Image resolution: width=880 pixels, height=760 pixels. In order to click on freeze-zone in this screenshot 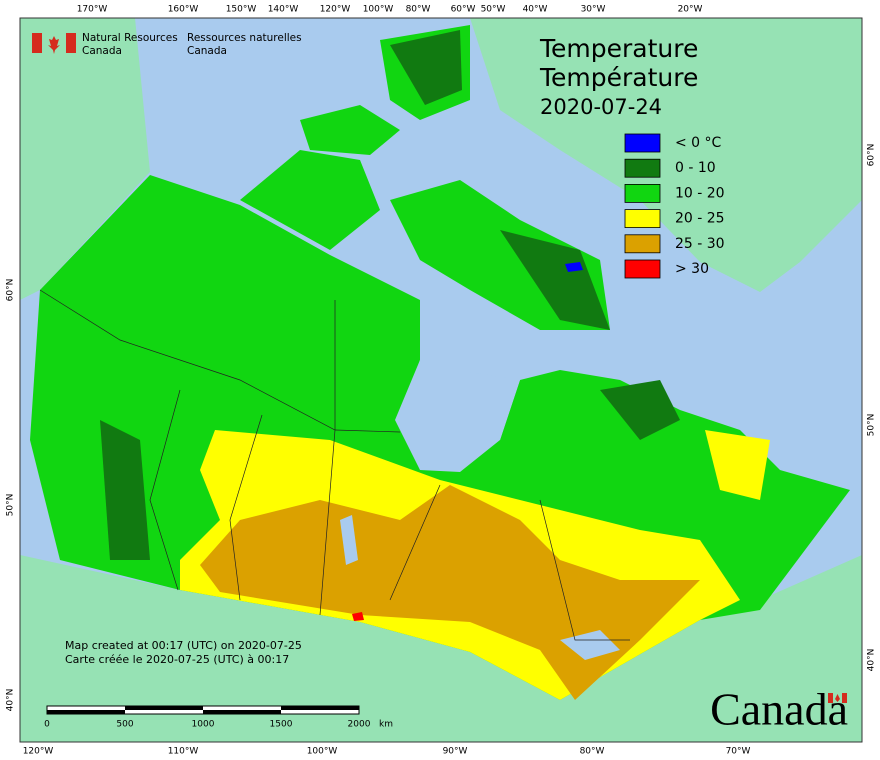, I will do `click(574, 267)`.